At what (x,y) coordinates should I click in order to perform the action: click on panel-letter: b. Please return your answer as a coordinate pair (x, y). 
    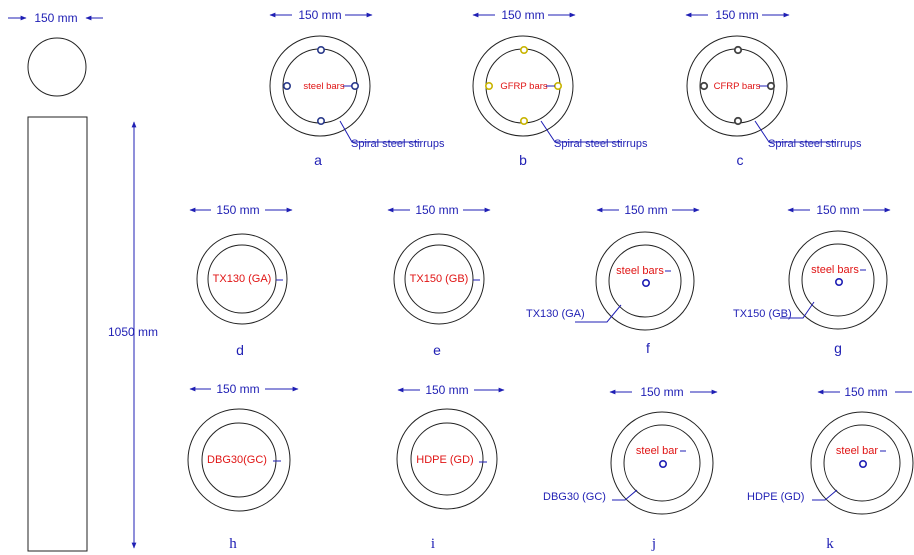
    Looking at the image, I should click on (523, 160).